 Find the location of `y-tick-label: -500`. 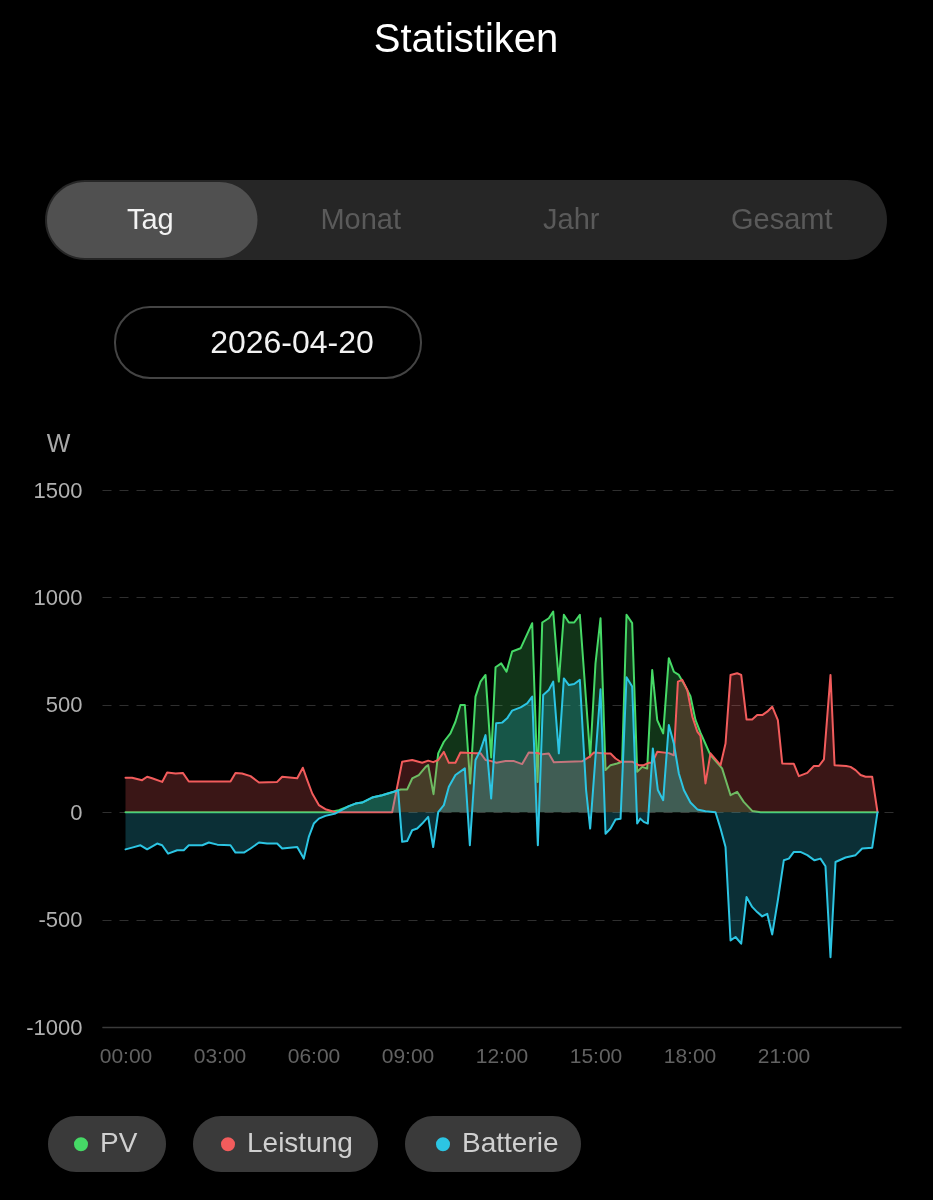

y-tick-label: -500 is located at coordinates (60, 920).